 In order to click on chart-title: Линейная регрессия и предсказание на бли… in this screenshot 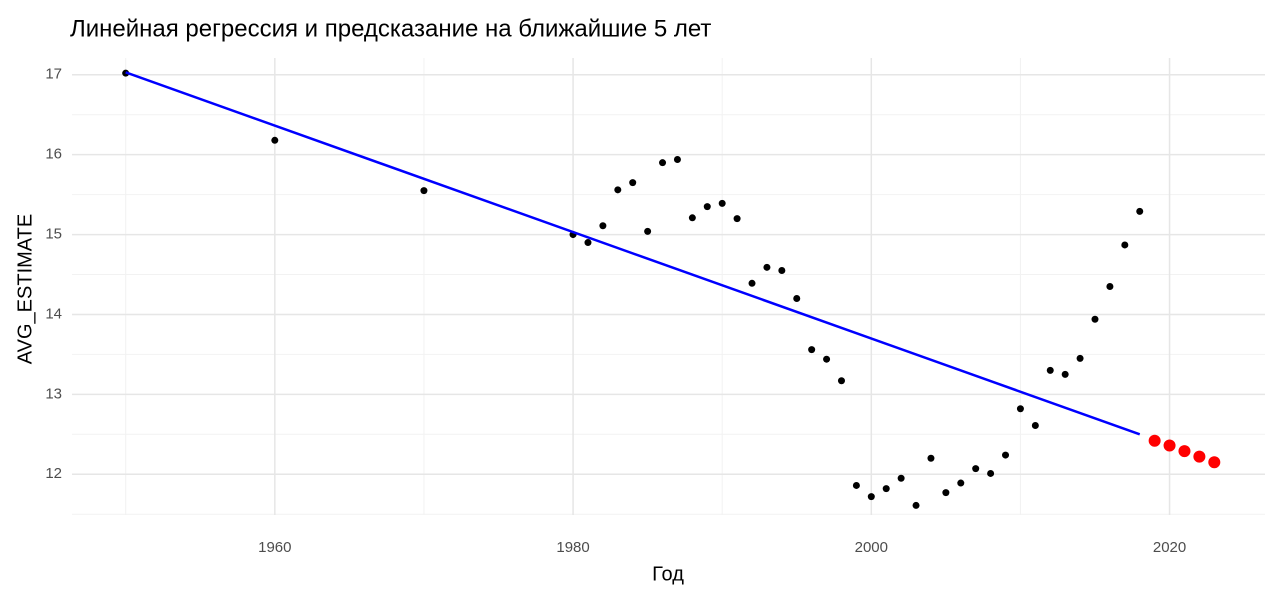, I will do `click(390, 28)`.